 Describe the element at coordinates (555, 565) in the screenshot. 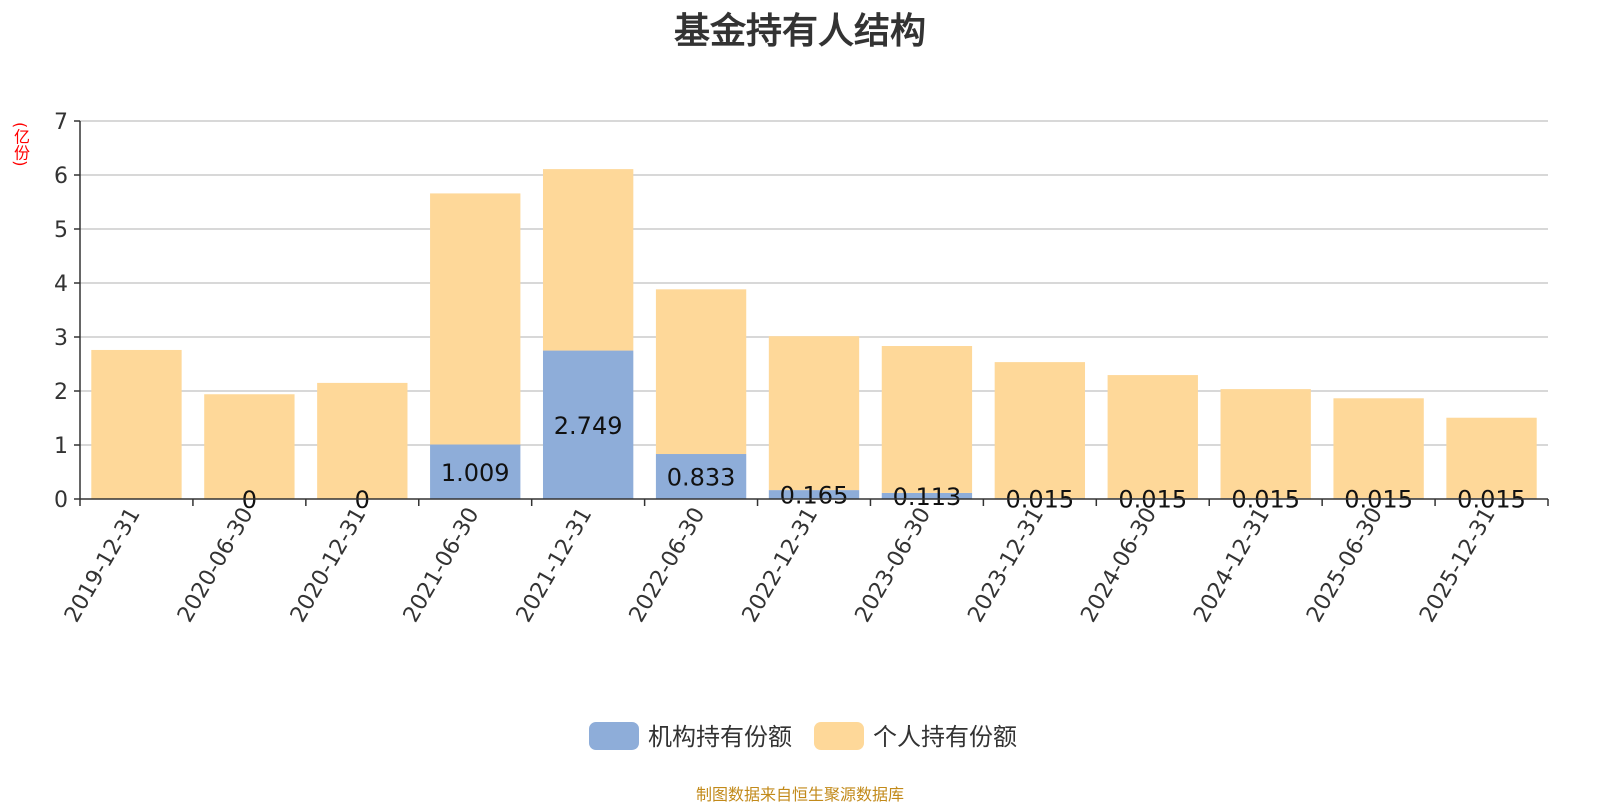

I see `x-tick-label: 2021-12-31` at that location.